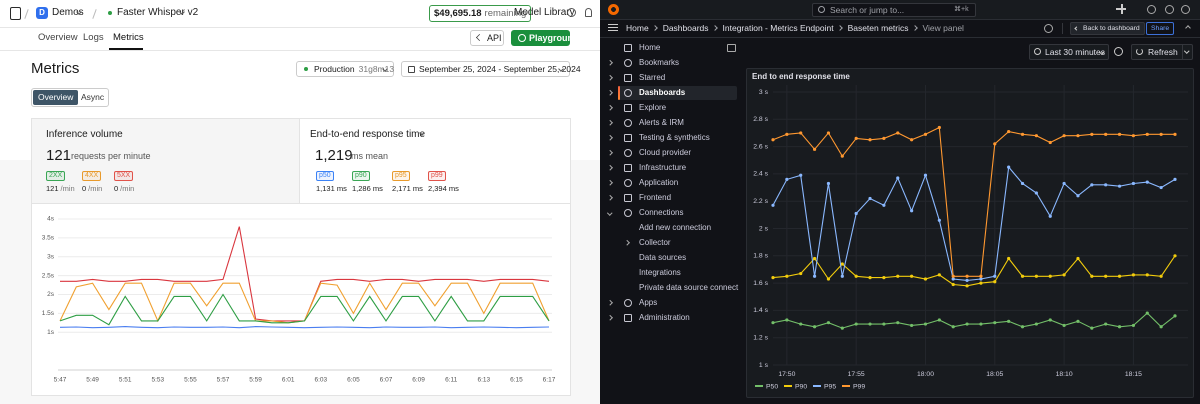  What do you see at coordinates (1162, 52) in the screenshot?
I see `refresh-button: Refresh` at bounding box center [1162, 52].